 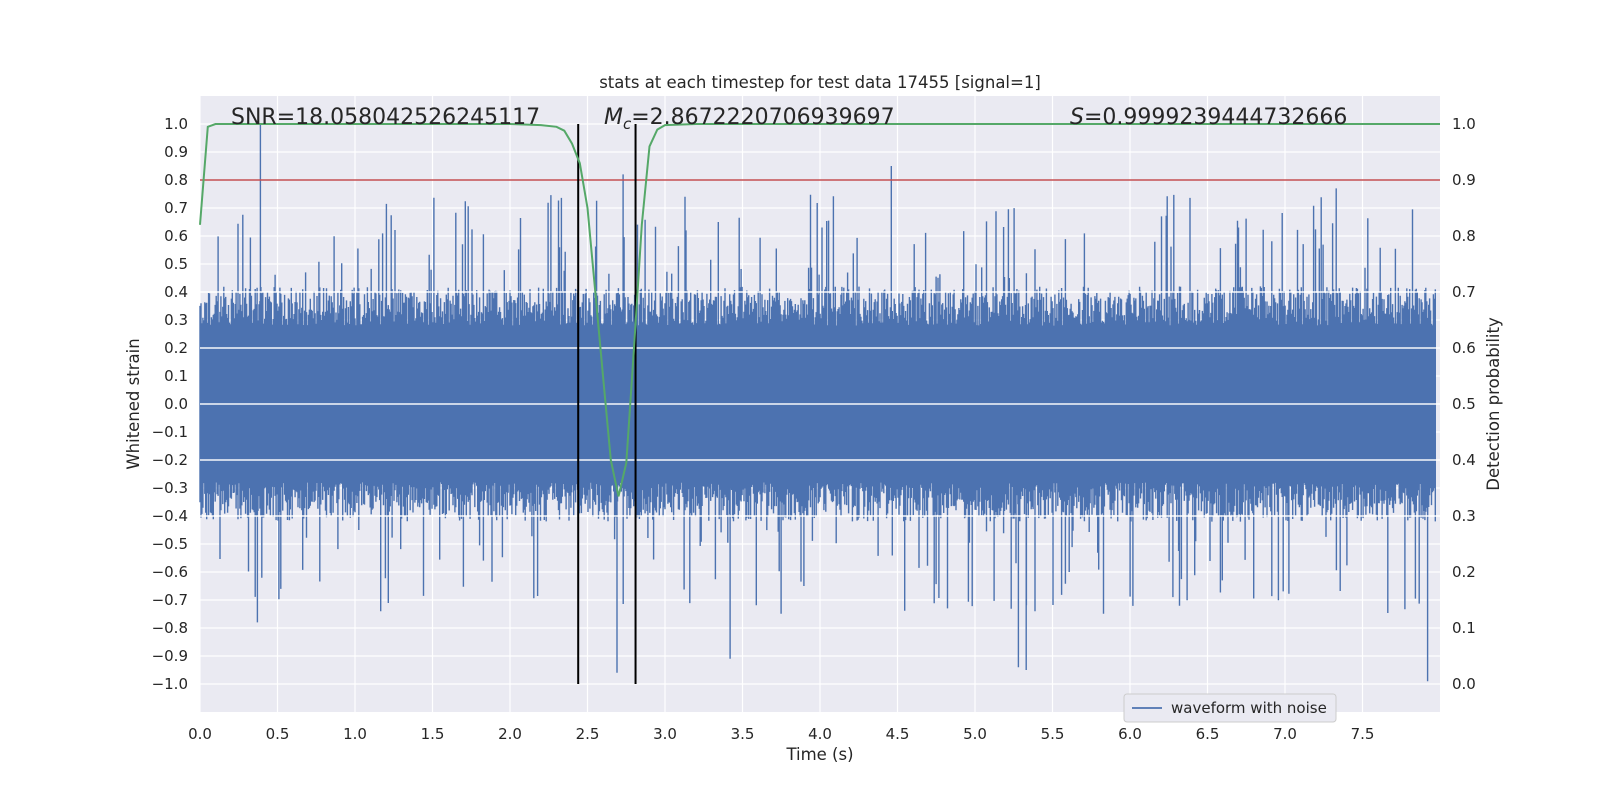 What do you see at coordinates (1464, 684) in the screenshot?
I see `y2-tick-label: 0.0` at bounding box center [1464, 684].